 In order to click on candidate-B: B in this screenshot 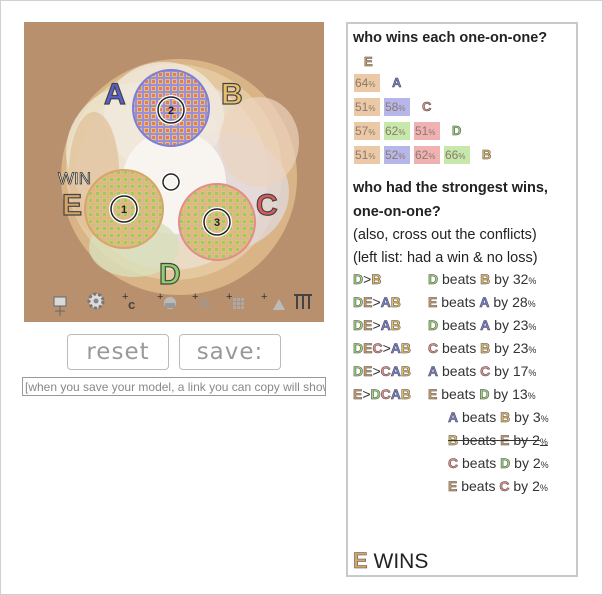, I will do `click(231, 94)`.